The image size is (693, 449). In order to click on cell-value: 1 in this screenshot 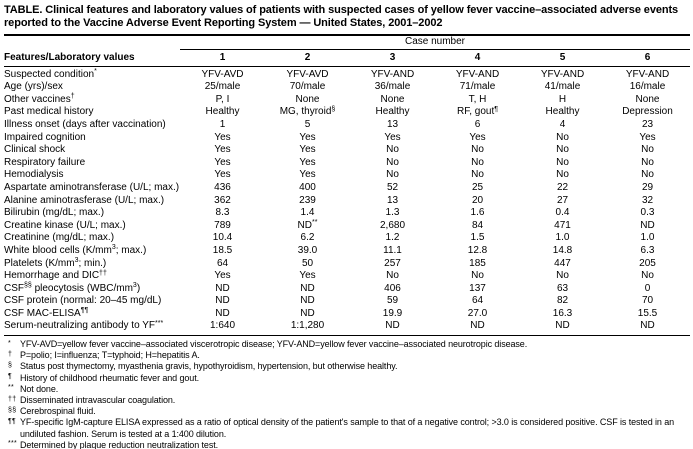, I will do `click(222, 124)`.